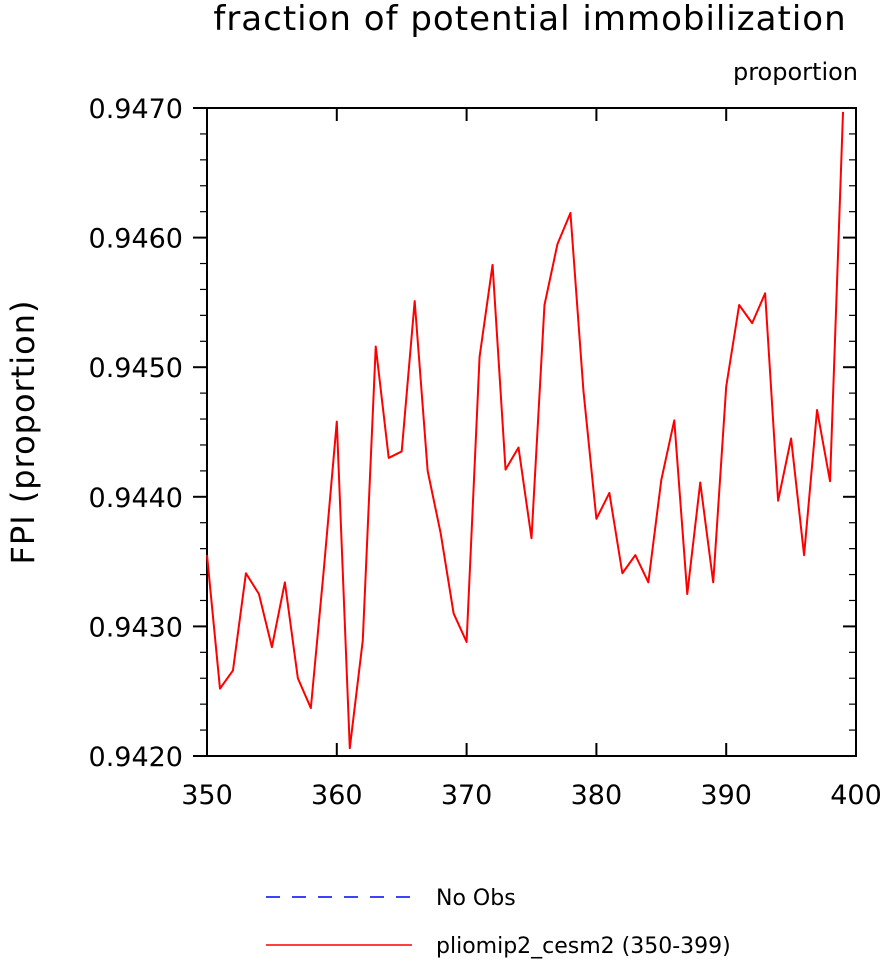 The image size is (886, 964). What do you see at coordinates (136, 109) in the screenshot?
I see `y-tick-label: 0.9470` at bounding box center [136, 109].